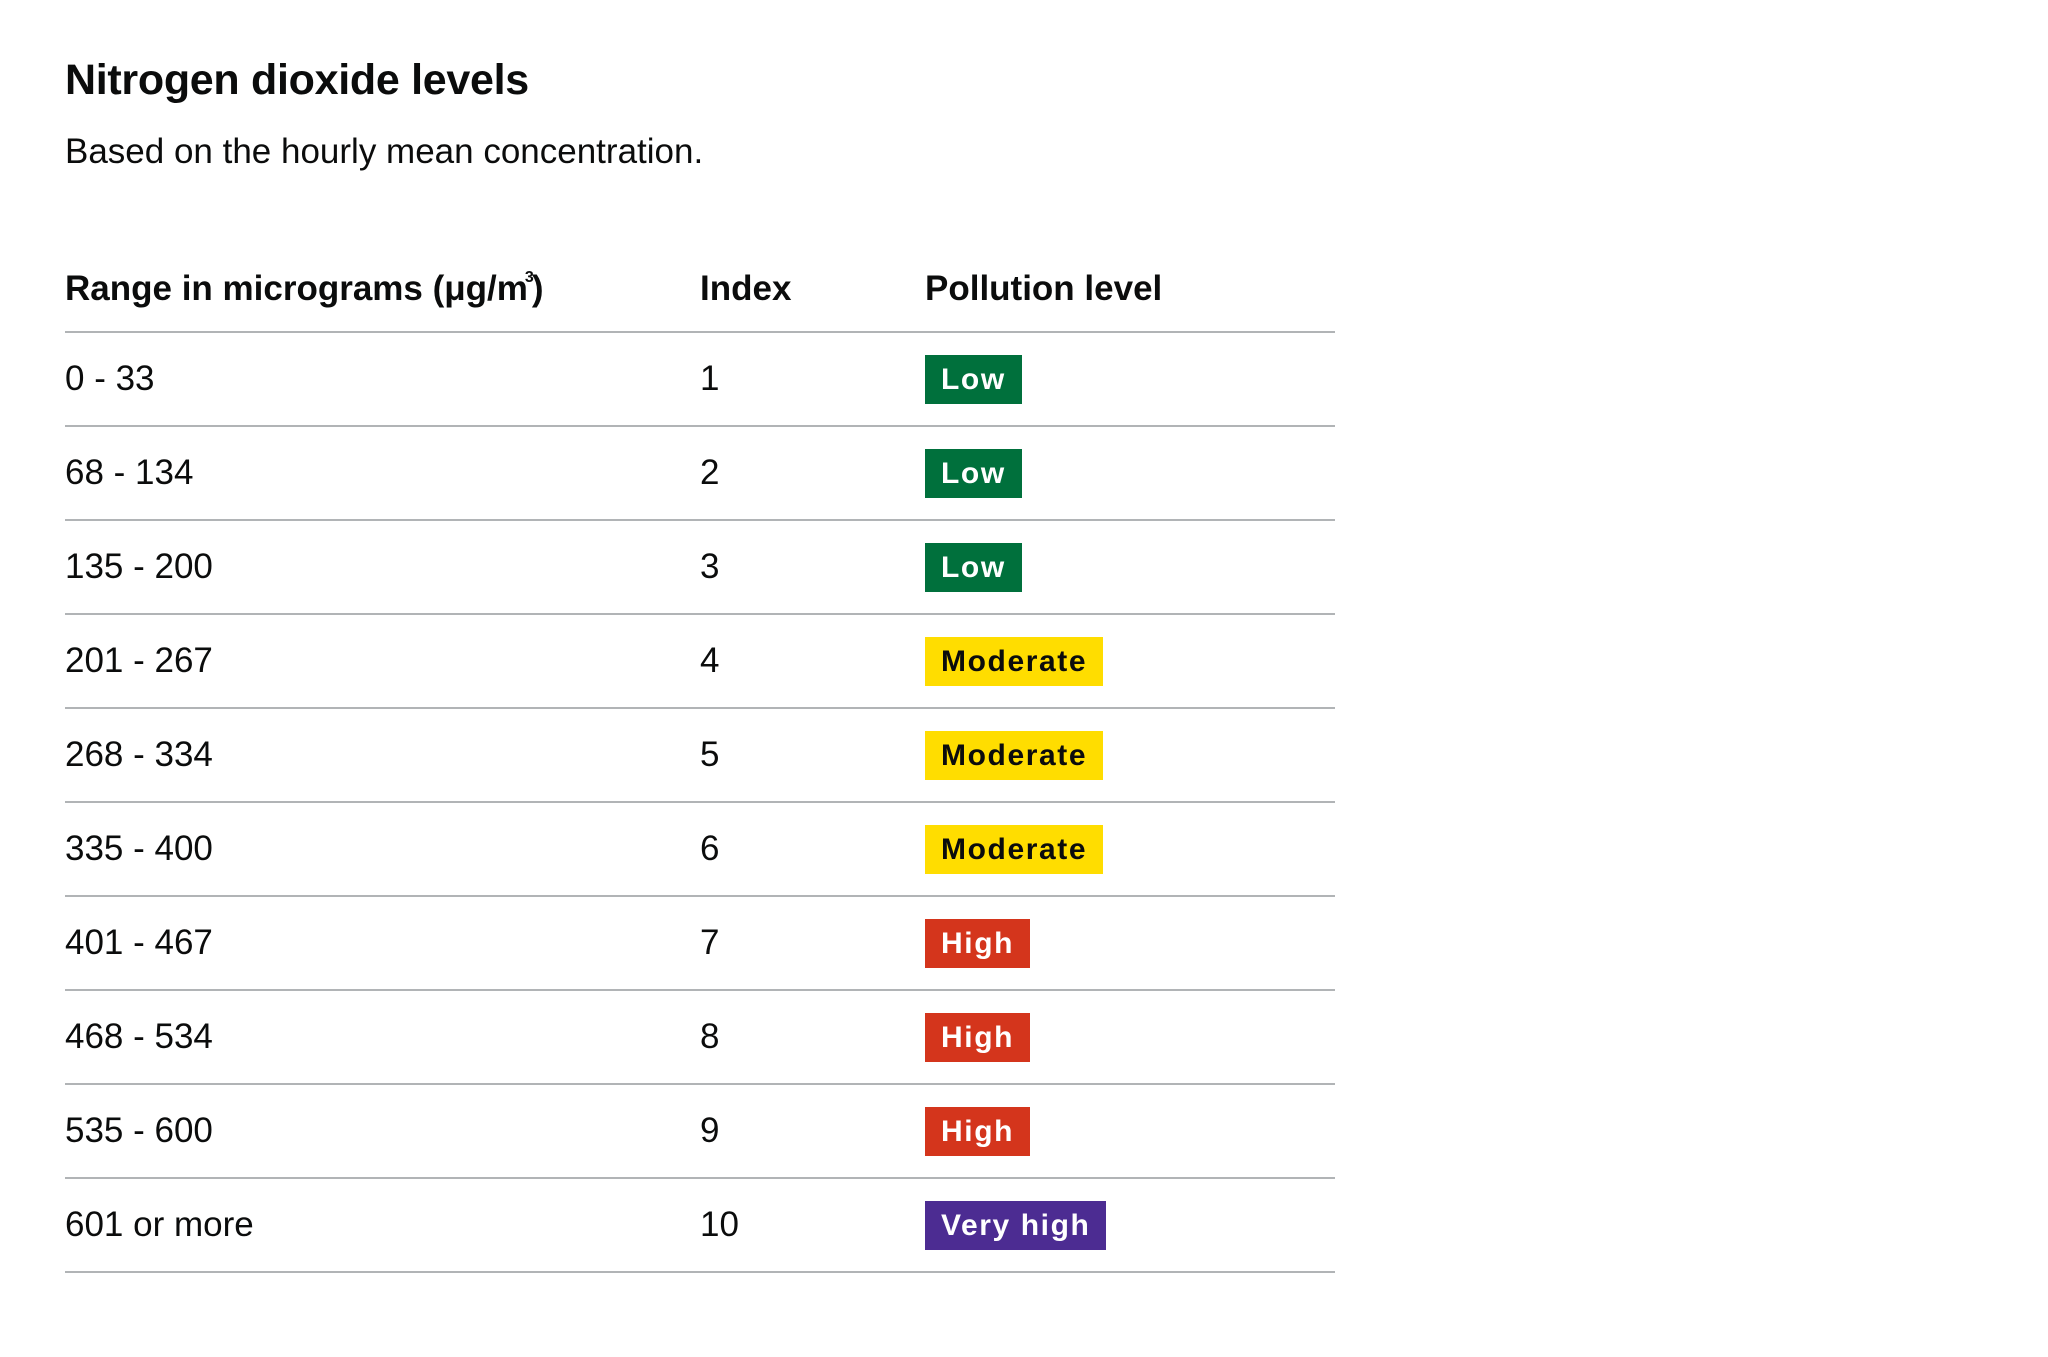 The width and height of the screenshot is (2048, 1357). What do you see at coordinates (537, 289) in the screenshot?
I see `header-range-suffix: )` at bounding box center [537, 289].